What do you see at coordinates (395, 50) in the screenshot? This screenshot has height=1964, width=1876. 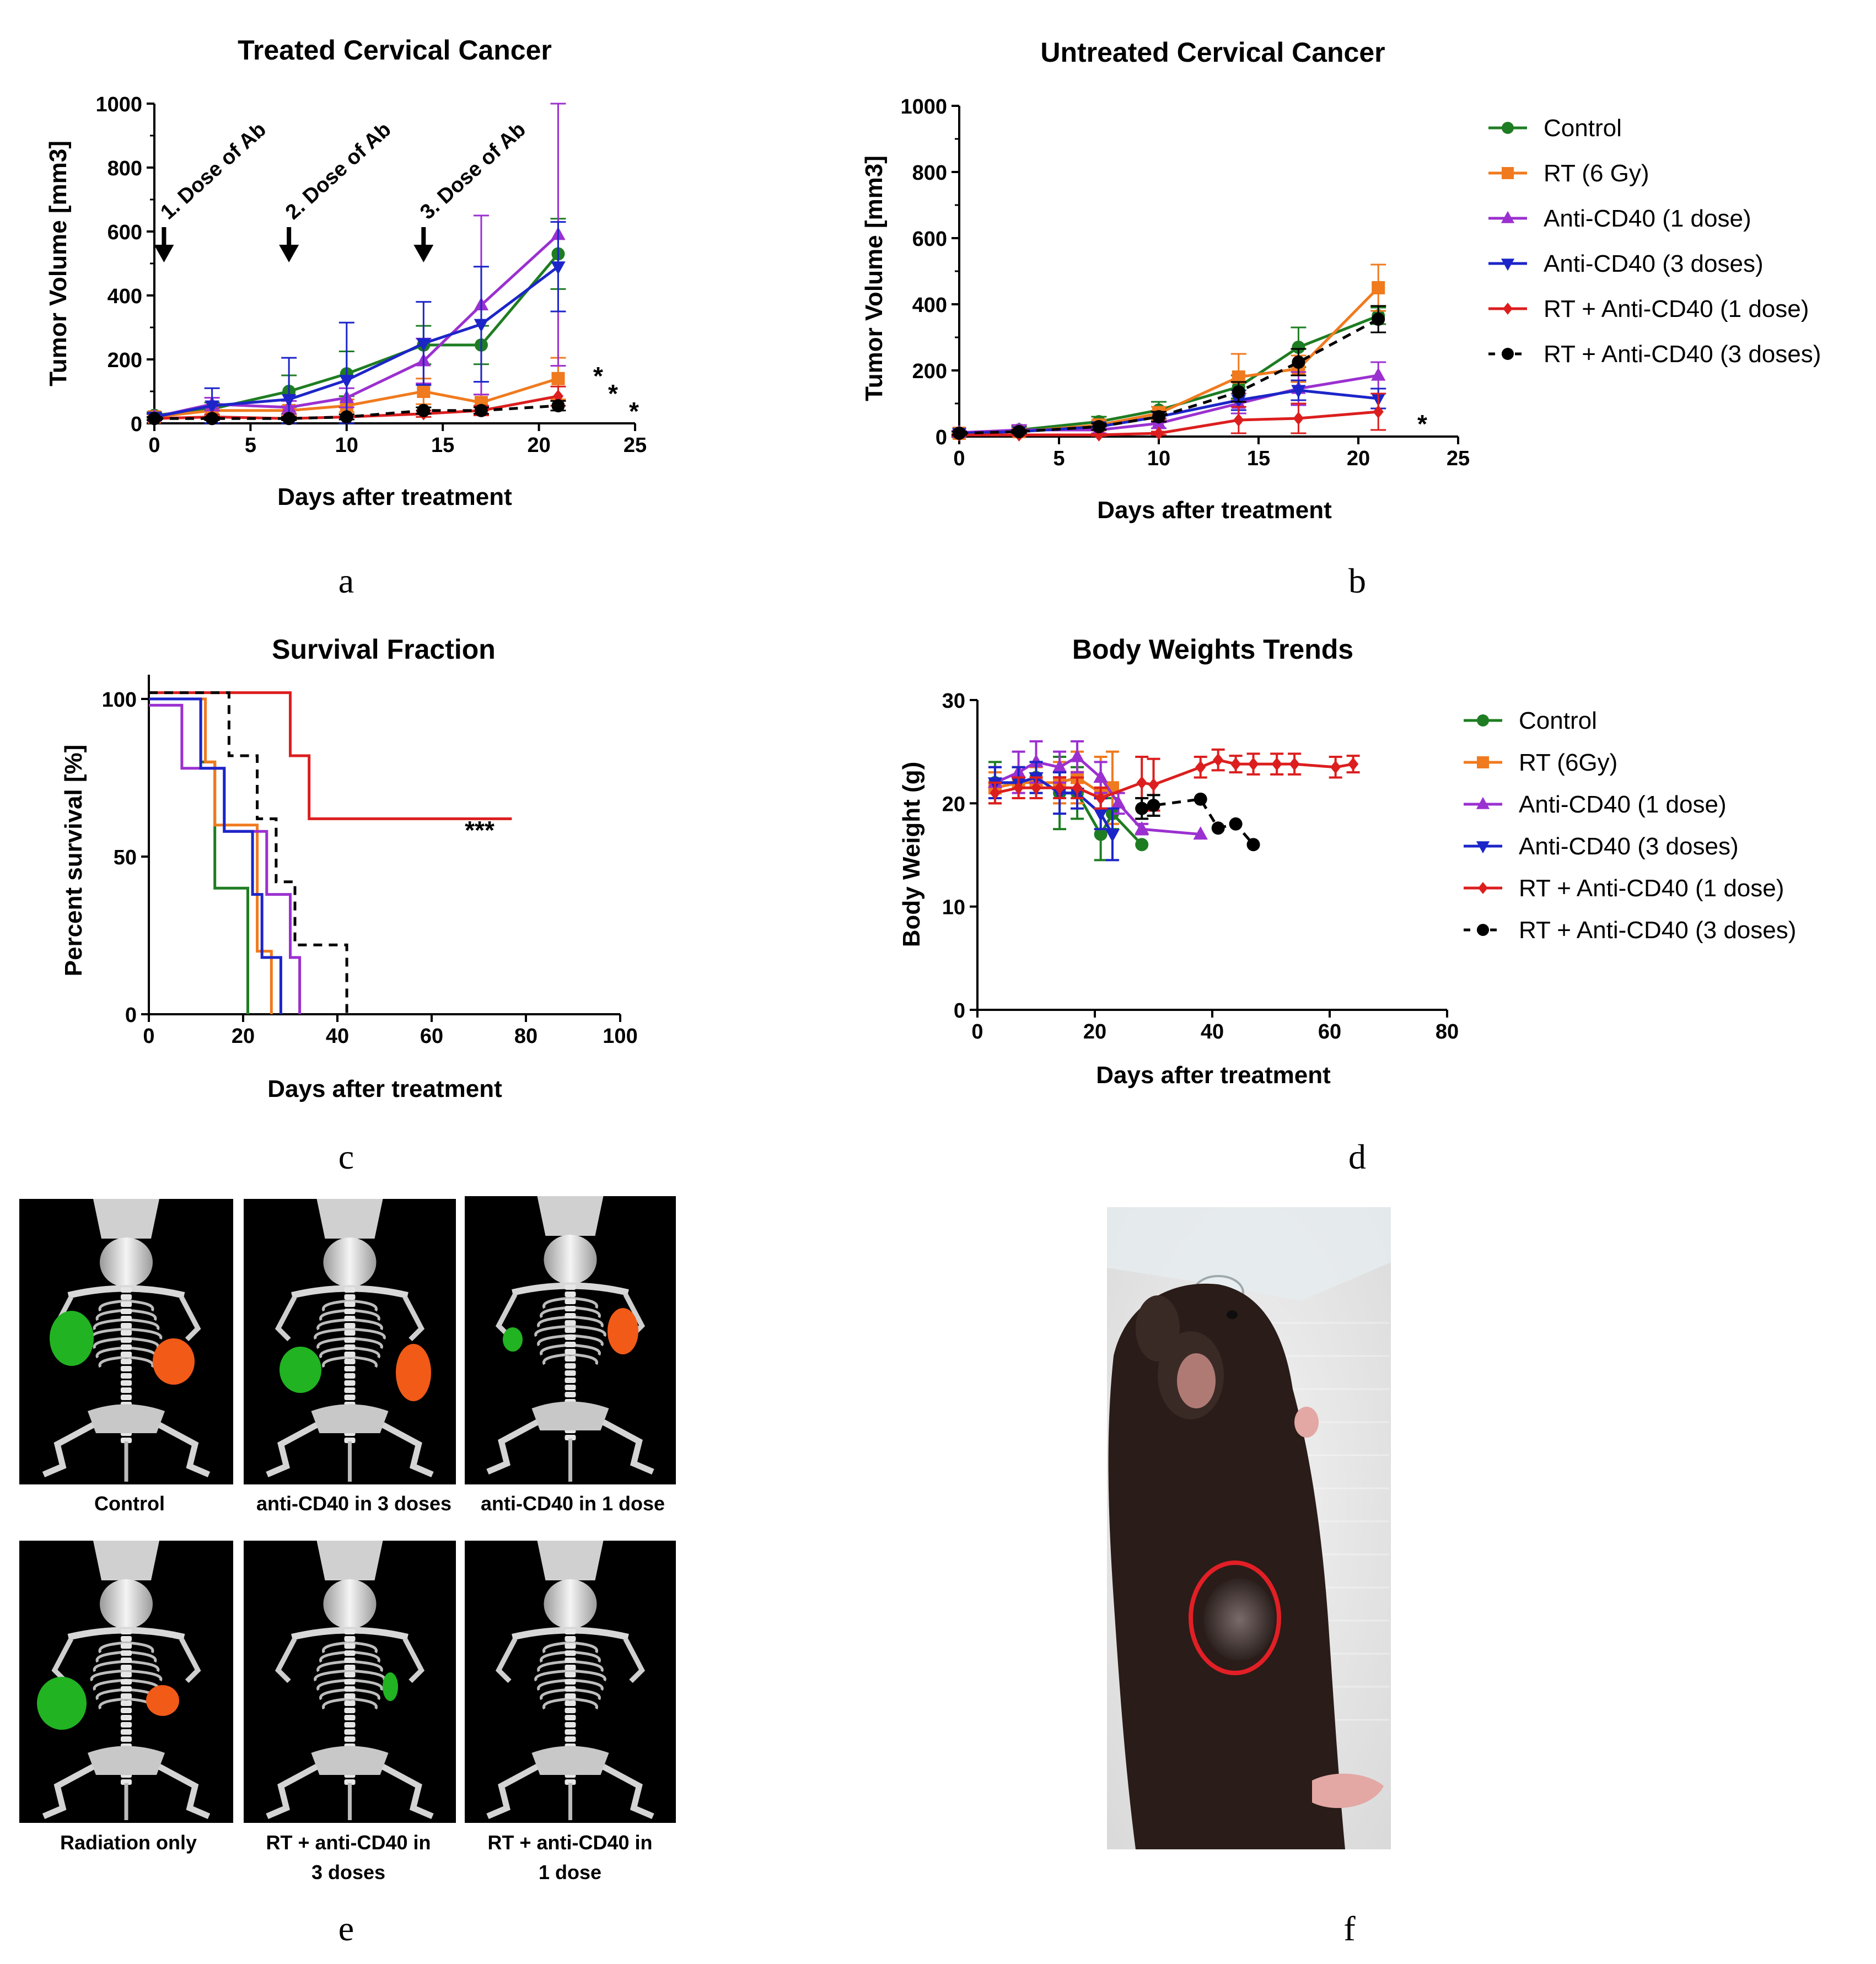 I see `chart-a-title: Treated Cervical Cancer` at bounding box center [395, 50].